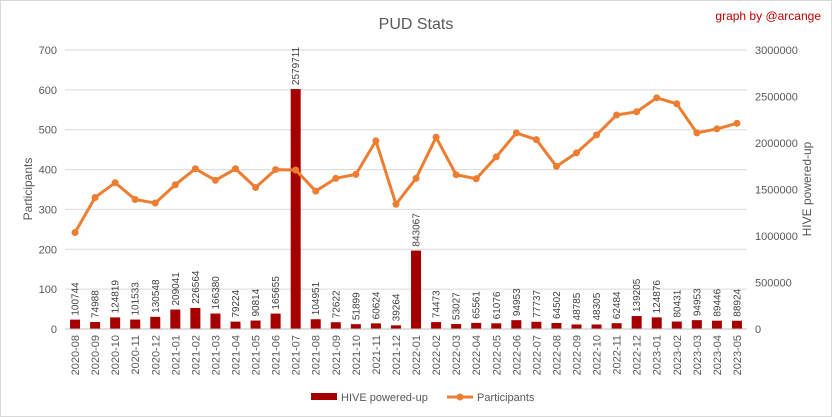 The width and height of the screenshot is (832, 417). What do you see at coordinates (236, 303) in the screenshot?
I see `bar-data-label: 79224` at bounding box center [236, 303].